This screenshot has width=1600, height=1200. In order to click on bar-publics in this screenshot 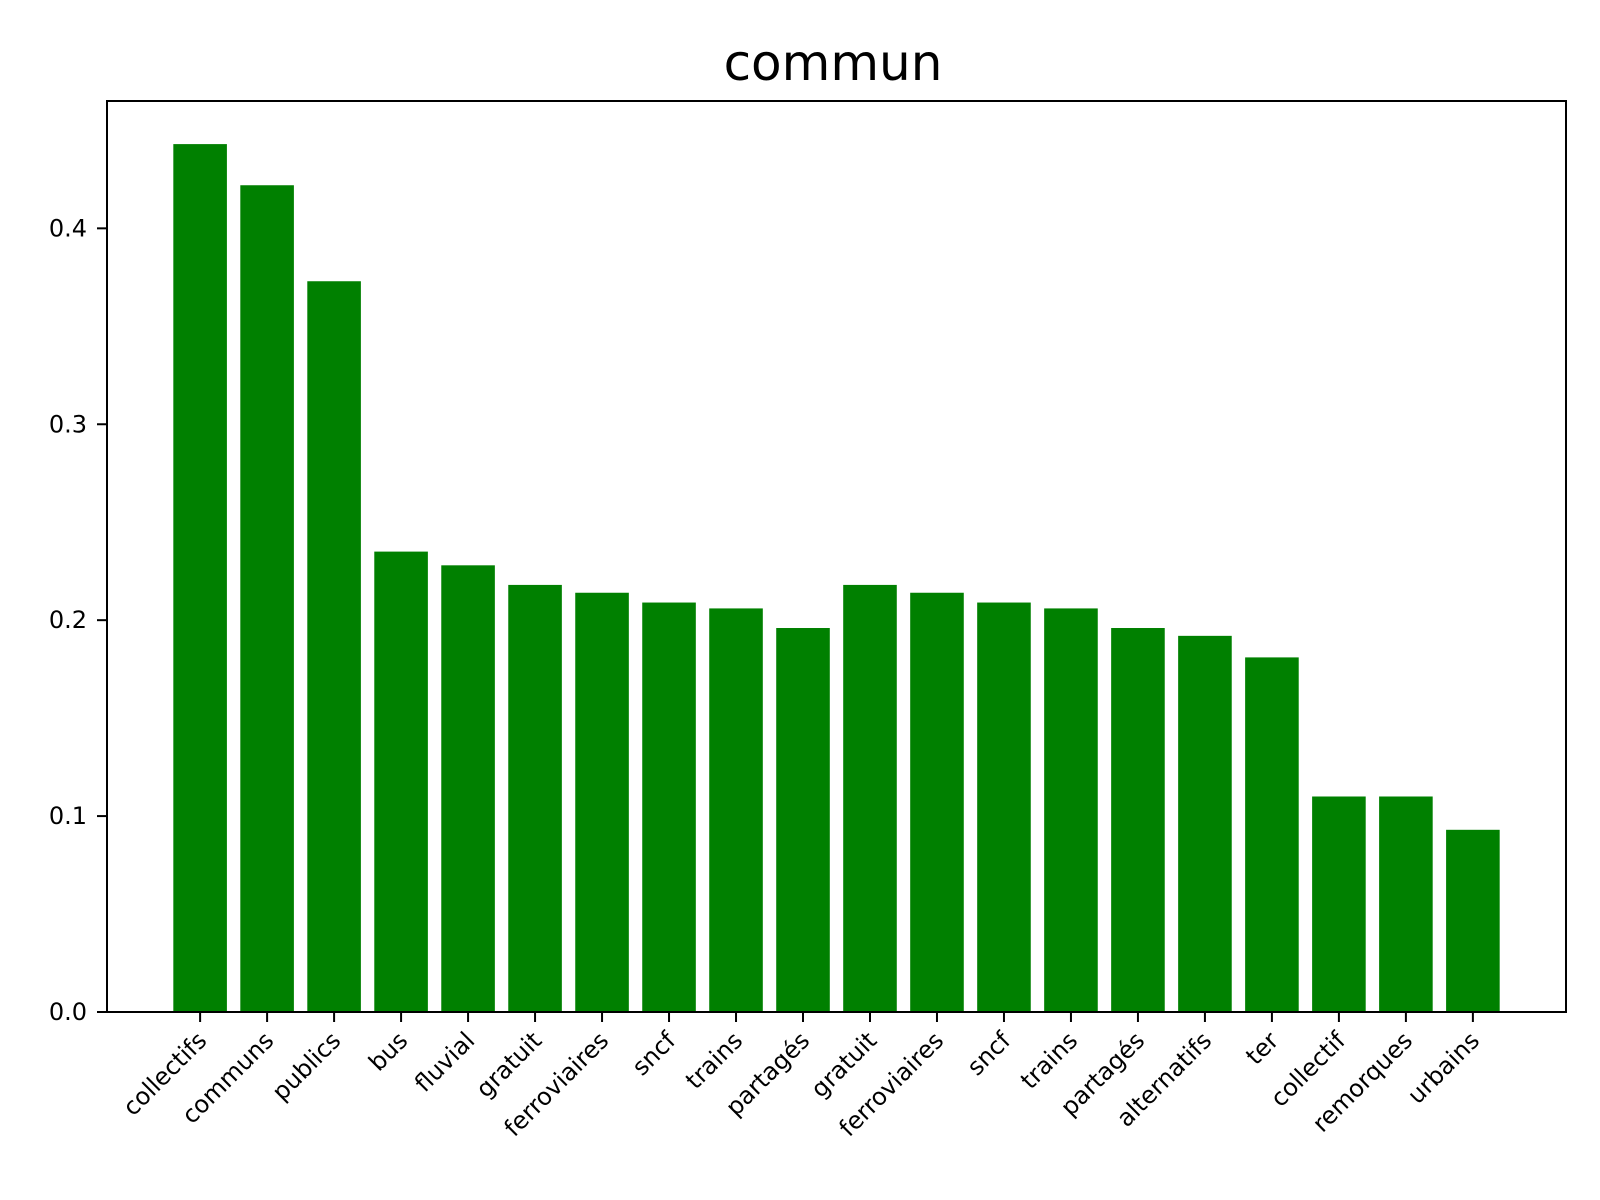, I will do `click(334, 647)`.